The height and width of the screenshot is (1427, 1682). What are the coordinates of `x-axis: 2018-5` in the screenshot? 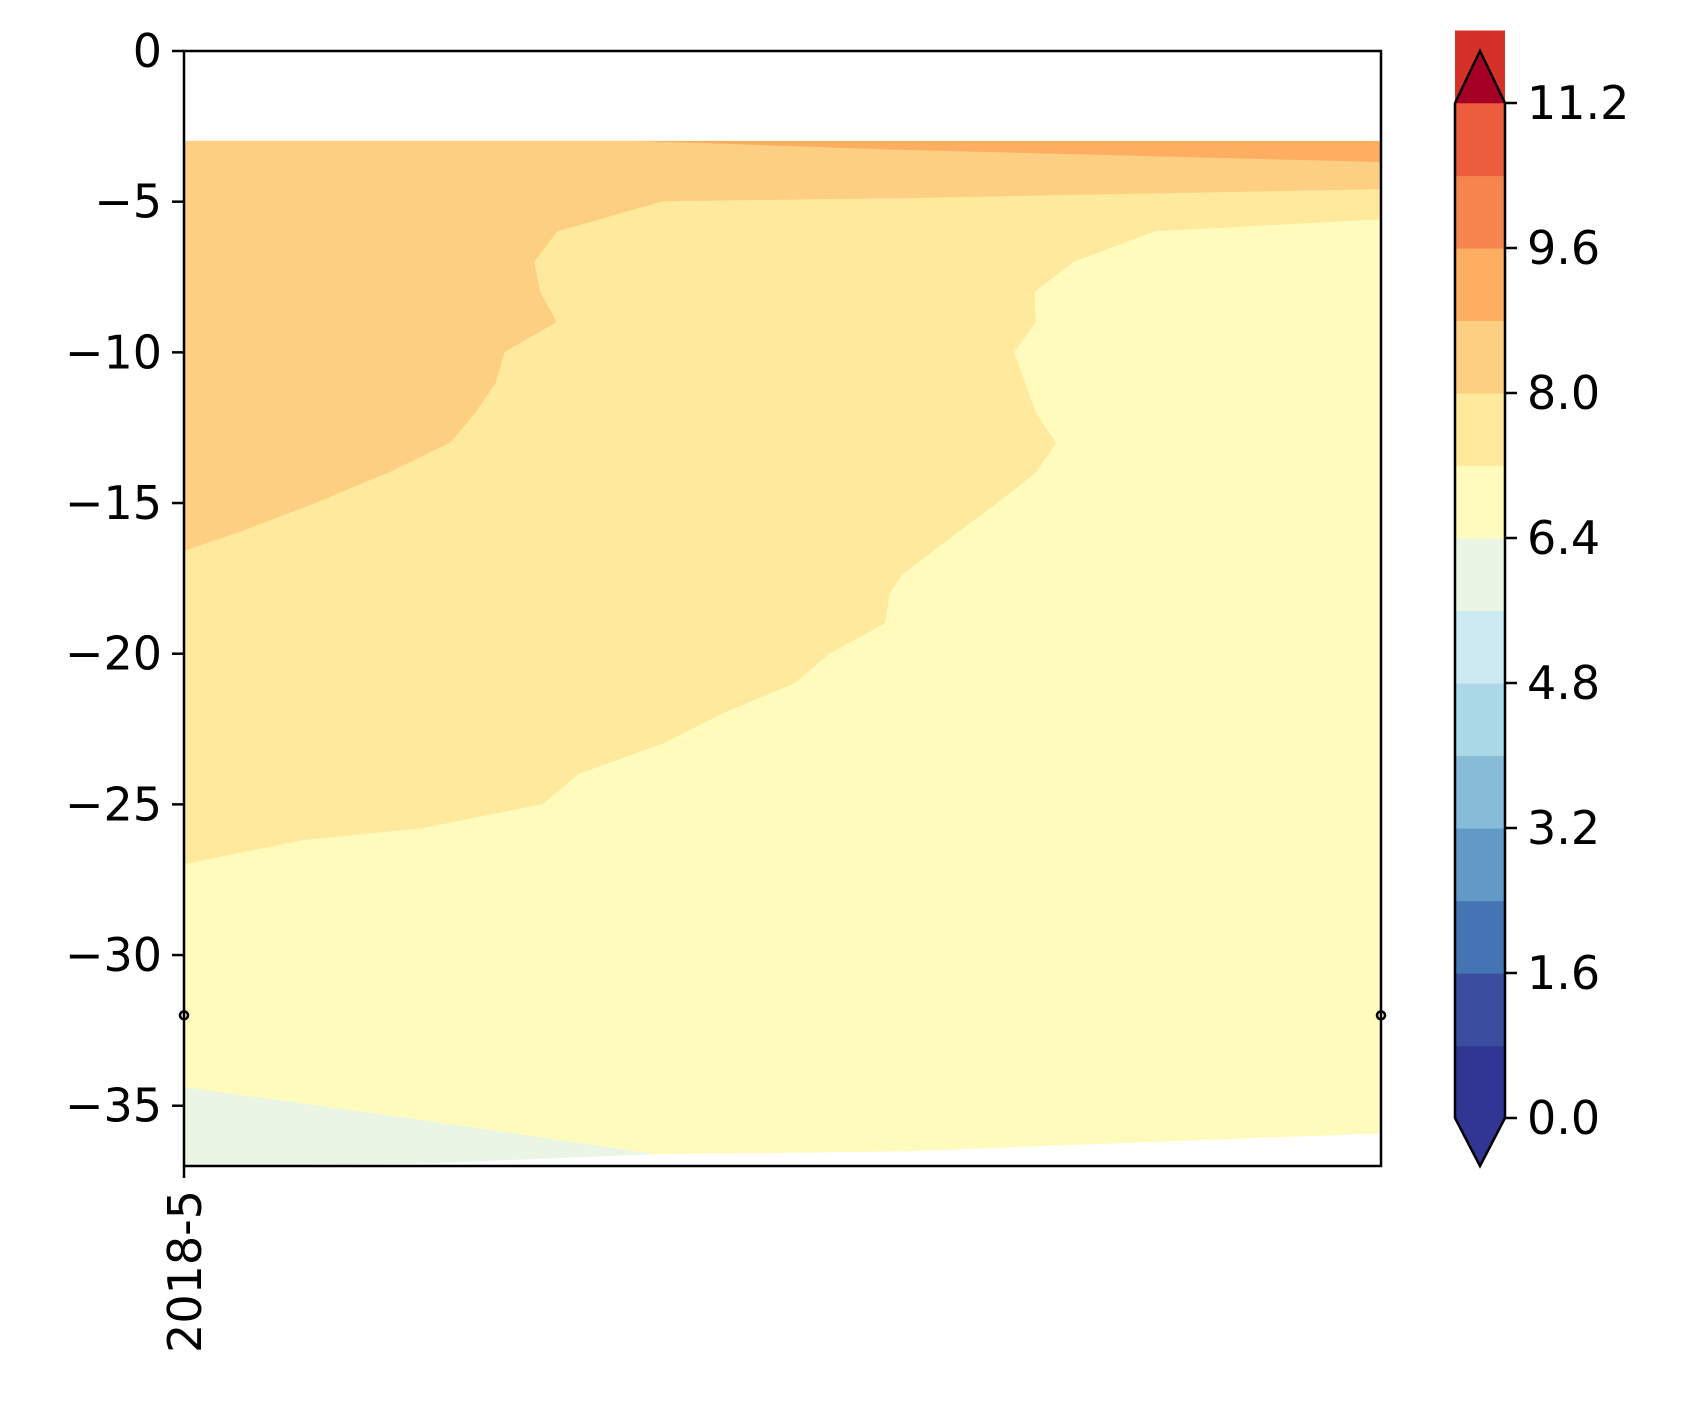 It's located at (185, 1259).